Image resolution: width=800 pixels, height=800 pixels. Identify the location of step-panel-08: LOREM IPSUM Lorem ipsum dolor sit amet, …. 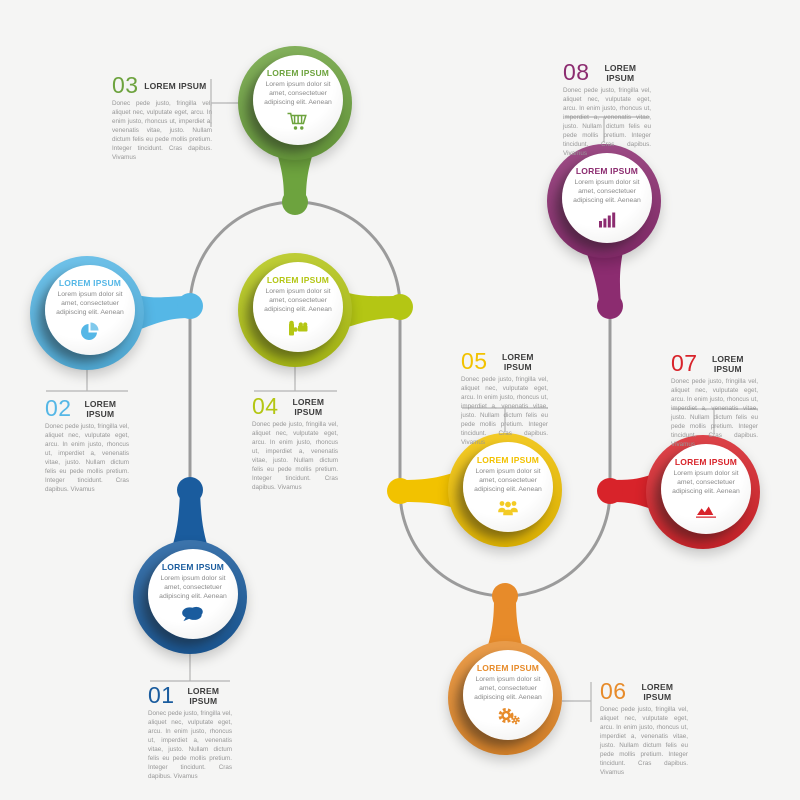
(607, 198).